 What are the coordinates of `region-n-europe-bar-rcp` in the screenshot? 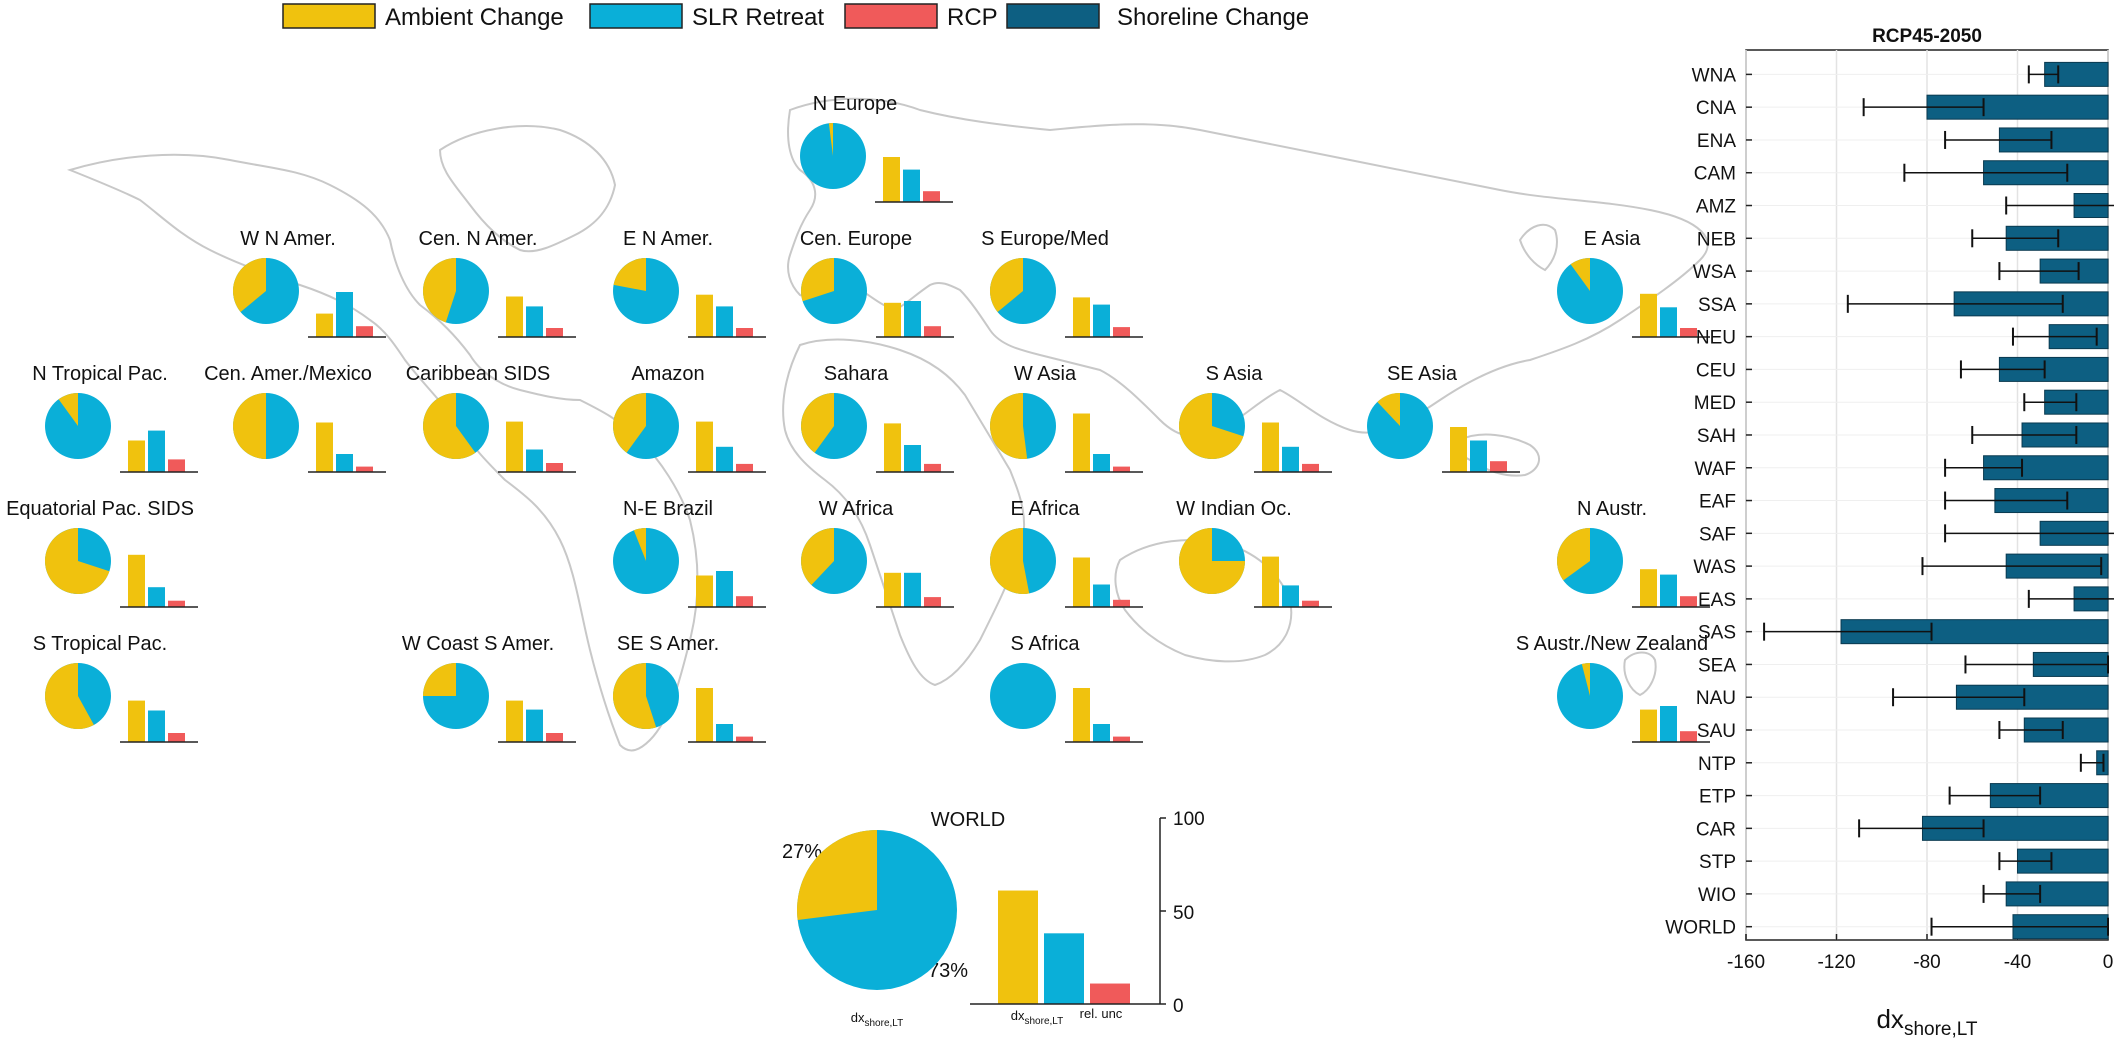 It's located at (931, 196).